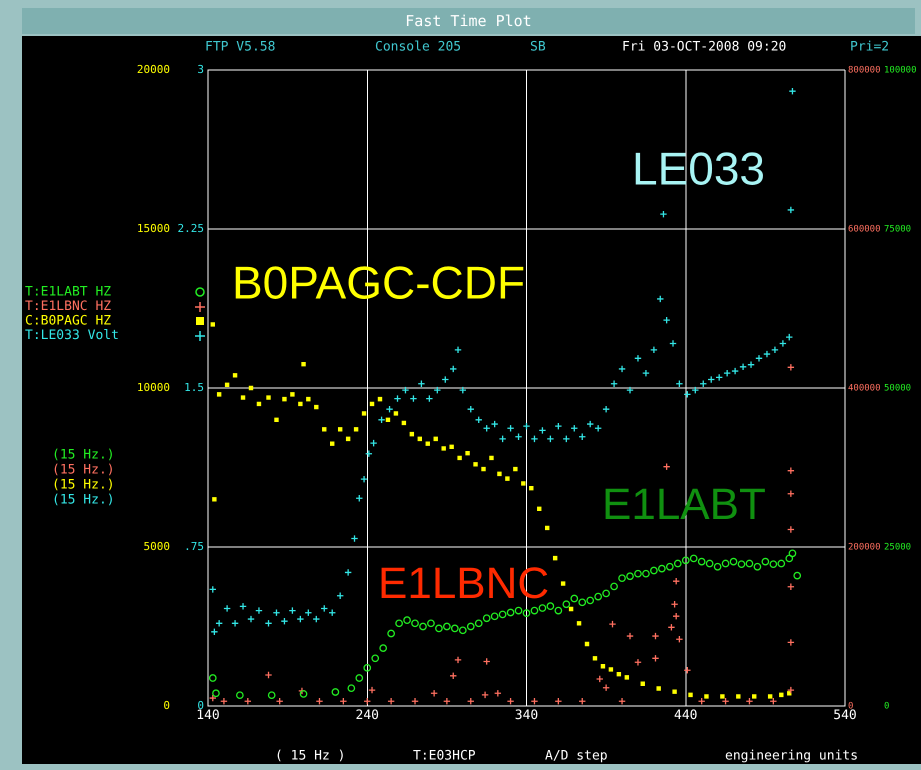  What do you see at coordinates (864, 70) in the screenshot?
I see `y2-tick-label: 800000` at bounding box center [864, 70].